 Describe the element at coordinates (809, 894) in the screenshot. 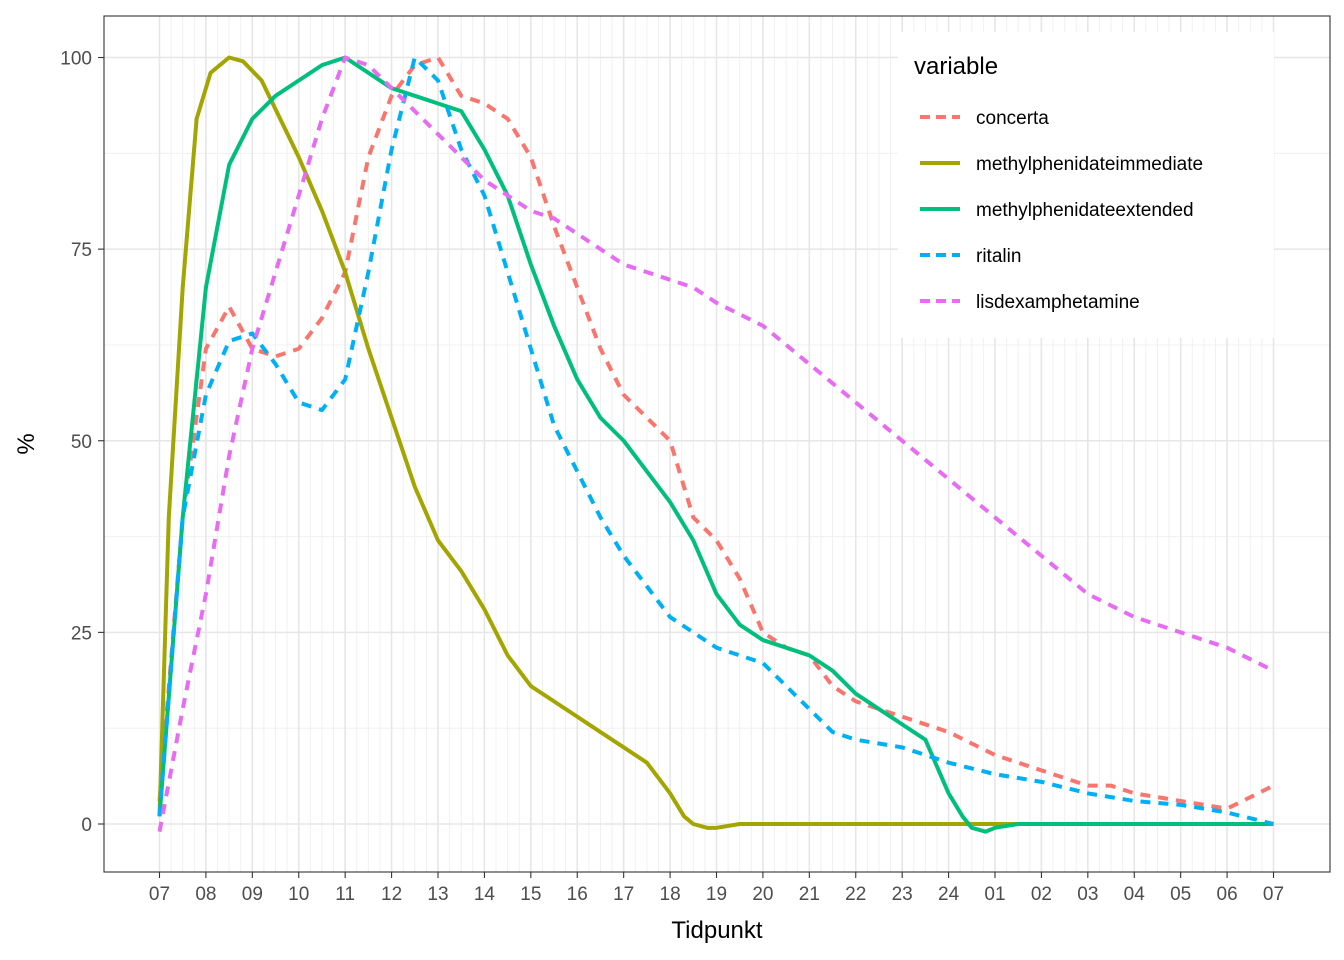

I see `x-tick-label: 21` at that location.